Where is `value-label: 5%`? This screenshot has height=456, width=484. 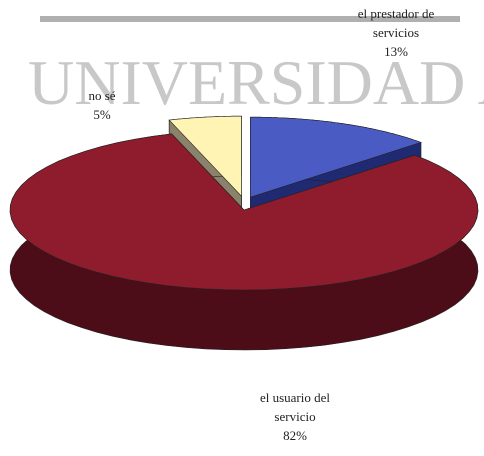 value-label: 5% is located at coordinates (102, 114).